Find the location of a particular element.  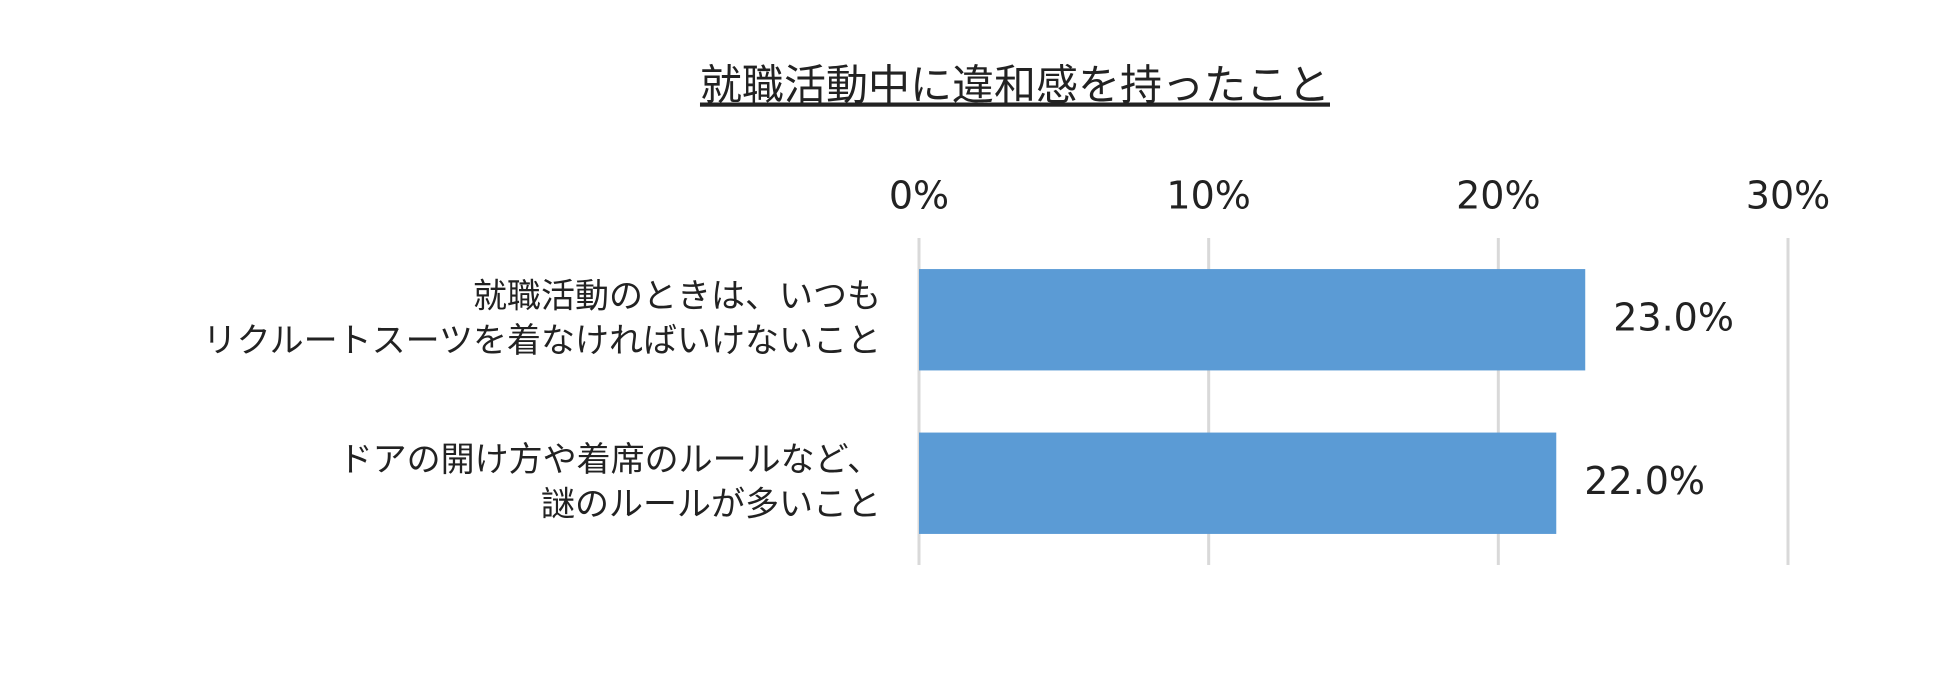

value-label: 23.0% is located at coordinates (1673, 317).